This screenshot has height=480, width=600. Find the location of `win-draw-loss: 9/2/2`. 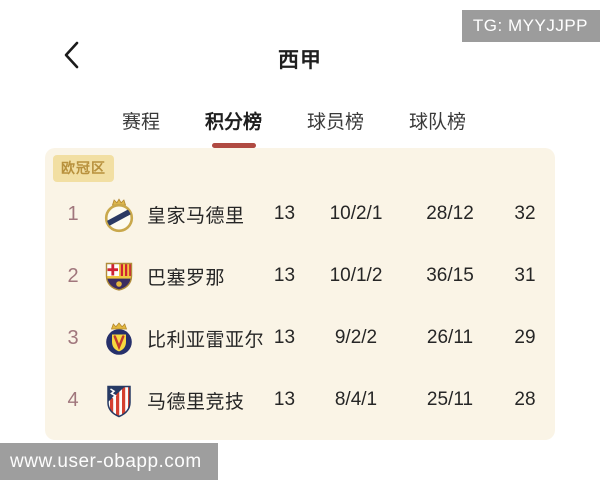

win-draw-loss: 9/2/2 is located at coordinates (356, 337).